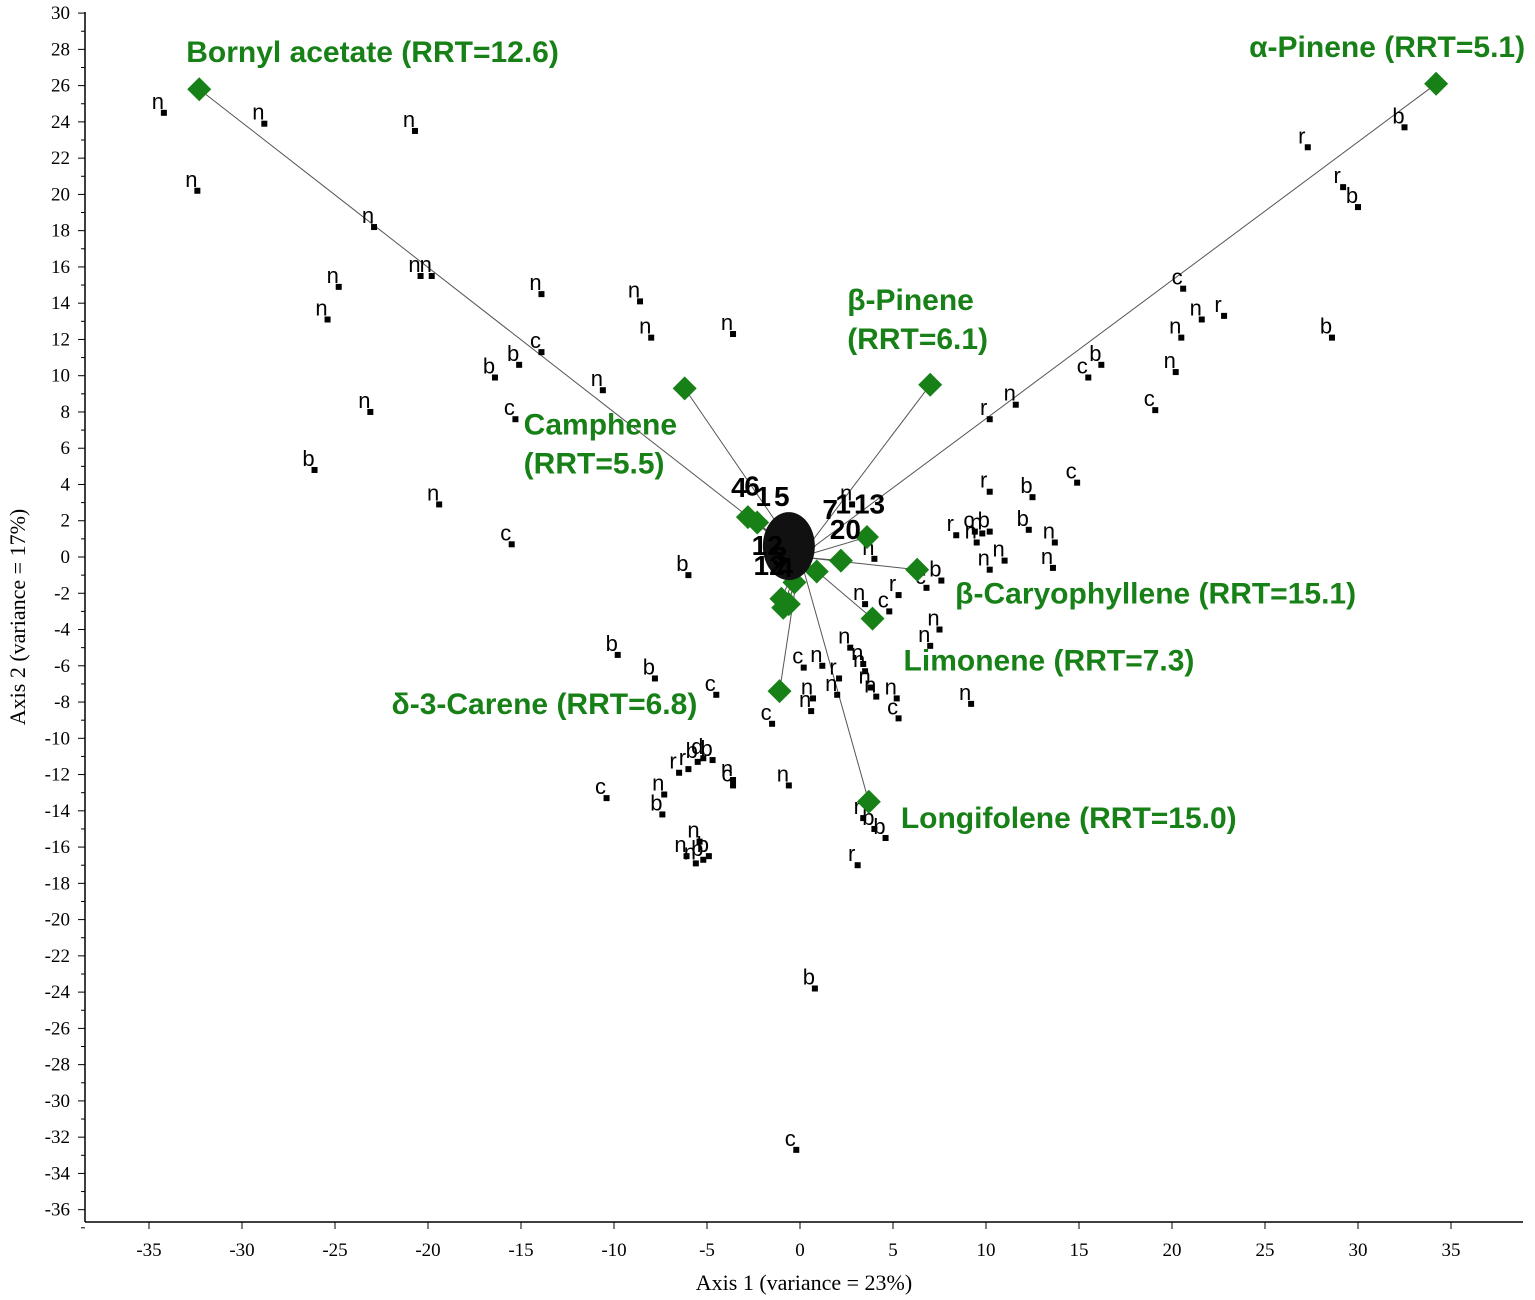 The image size is (1535, 1300). Describe the element at coordinates (782, 496) in the screenshot. I see `center-loading-number: 5` at that location.